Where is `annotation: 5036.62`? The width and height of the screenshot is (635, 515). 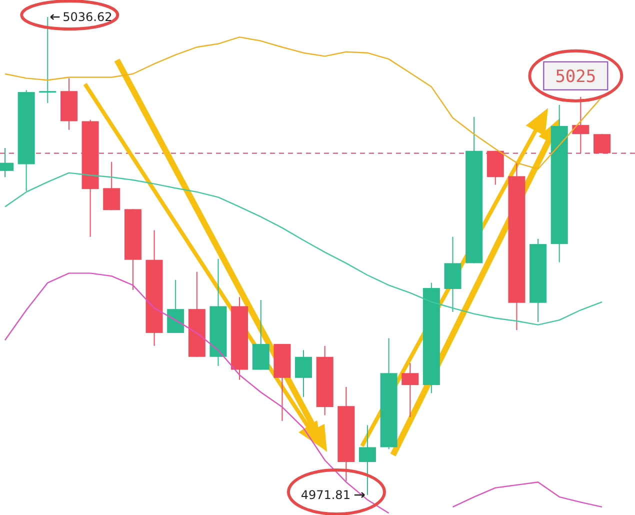
annotation: 5036.62 is located at coordinates (87, 17).